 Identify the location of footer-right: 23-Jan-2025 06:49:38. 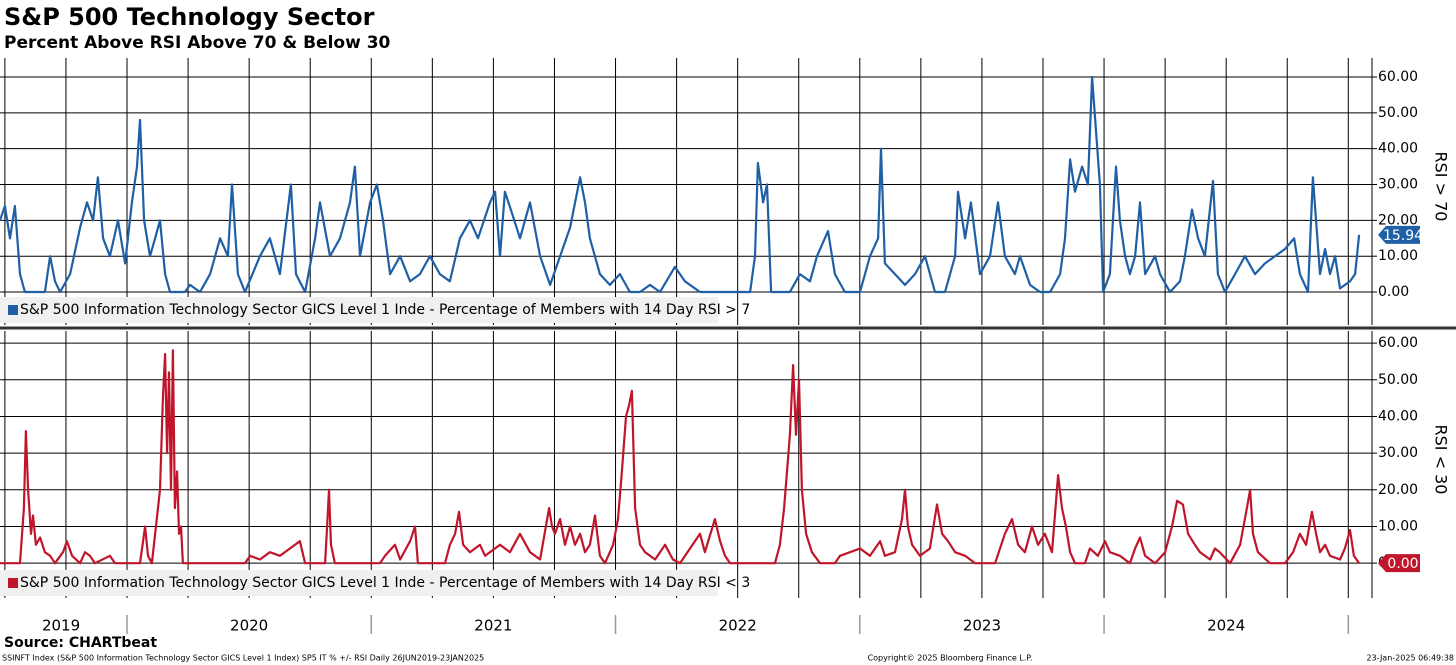
(1410, 658).